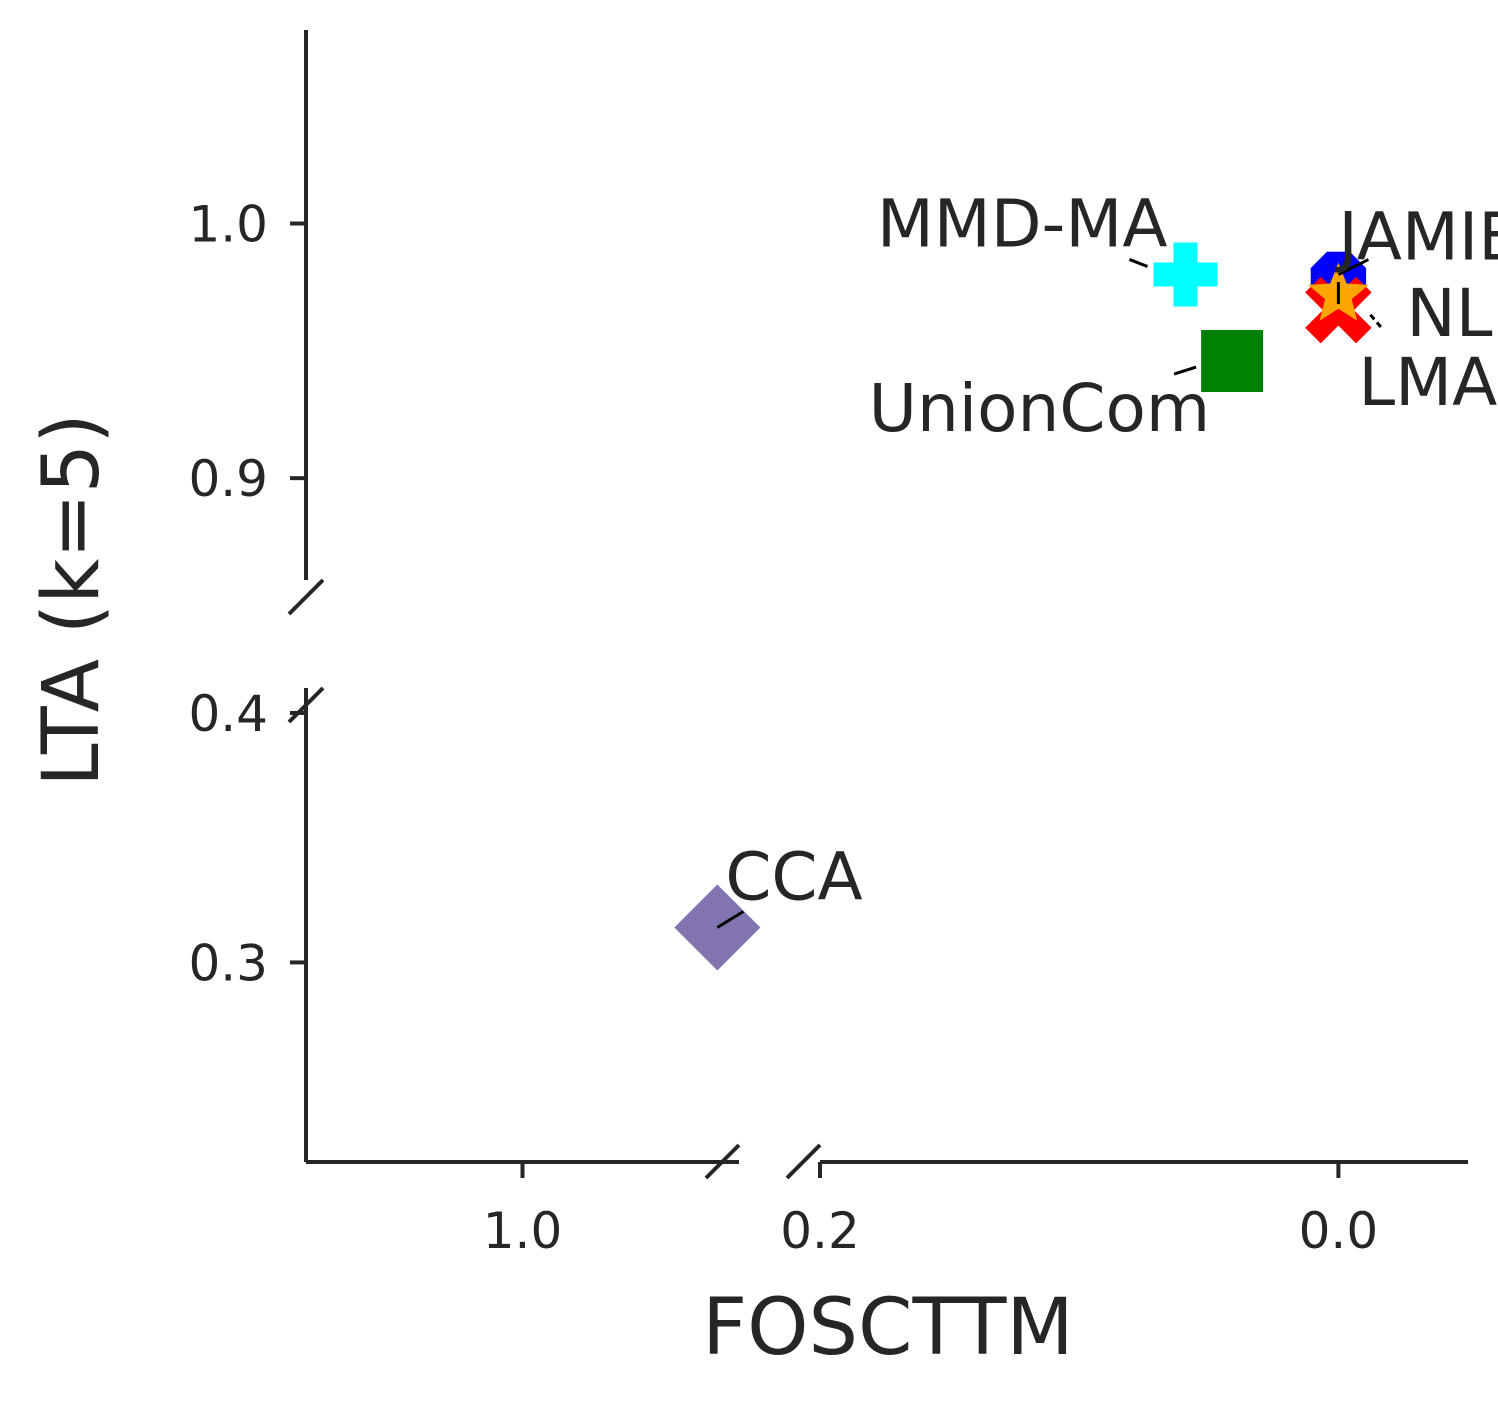 This screenshot has height=1405, width=1498. What do you see at coordinates (1353, 267) in the screenshot?
I see `jamie-leader-line` at bounding box center [1353, 267].